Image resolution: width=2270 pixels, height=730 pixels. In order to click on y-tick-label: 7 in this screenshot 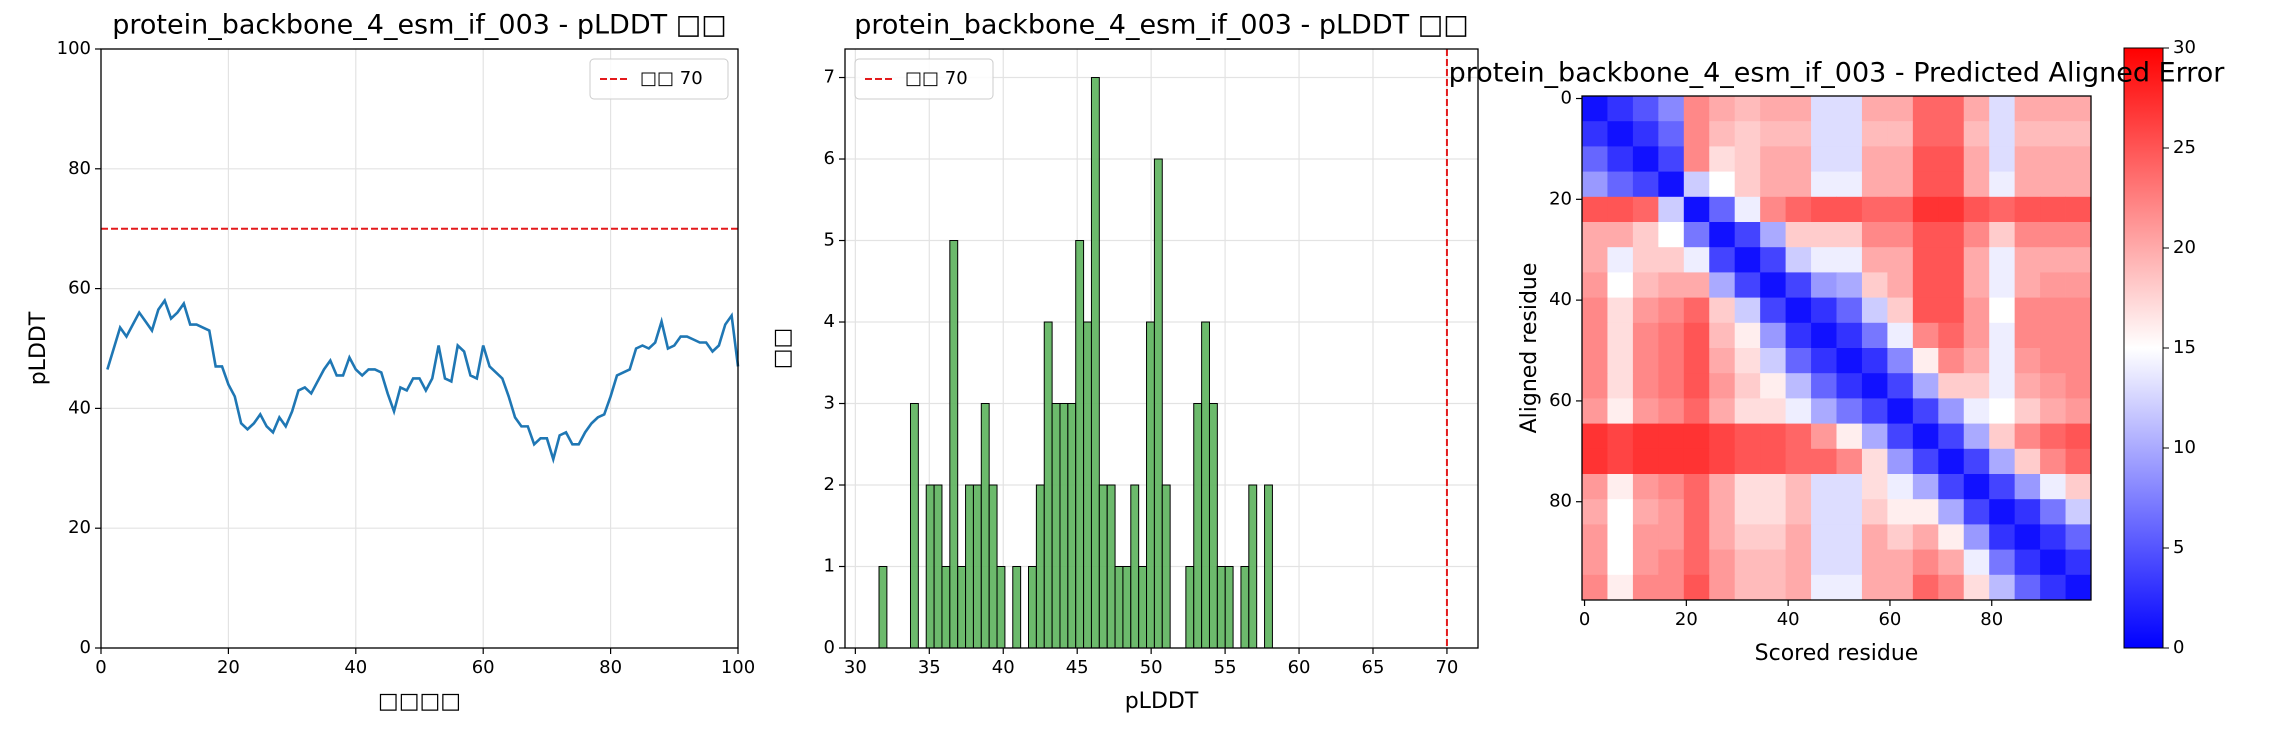, I will do `click(829, 77)`.